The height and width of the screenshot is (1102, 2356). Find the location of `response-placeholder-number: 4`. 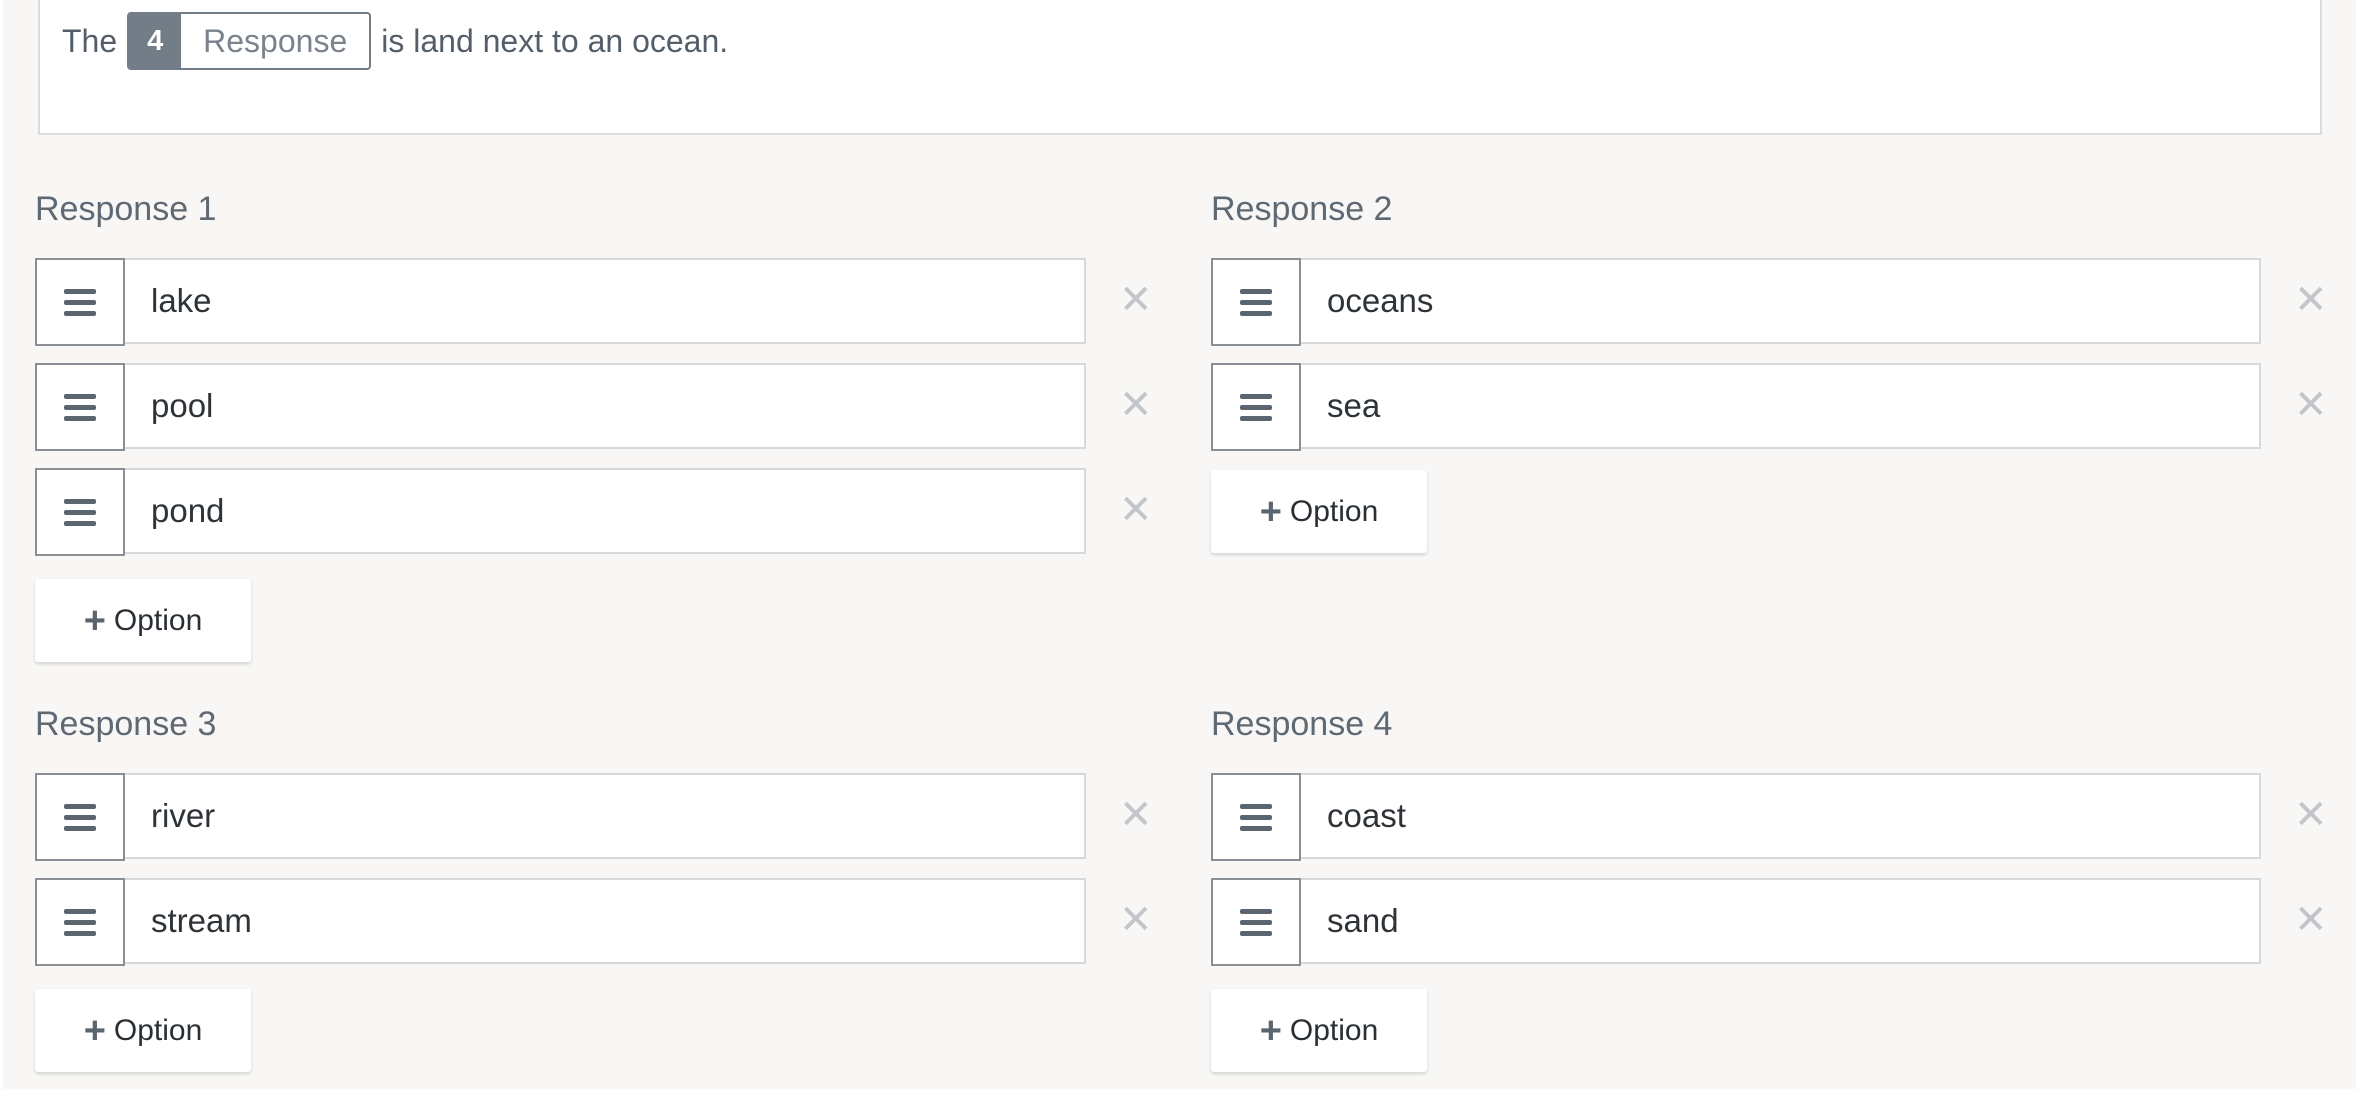

response-placeholder-number: 4 is located at coordinates (155, 41).